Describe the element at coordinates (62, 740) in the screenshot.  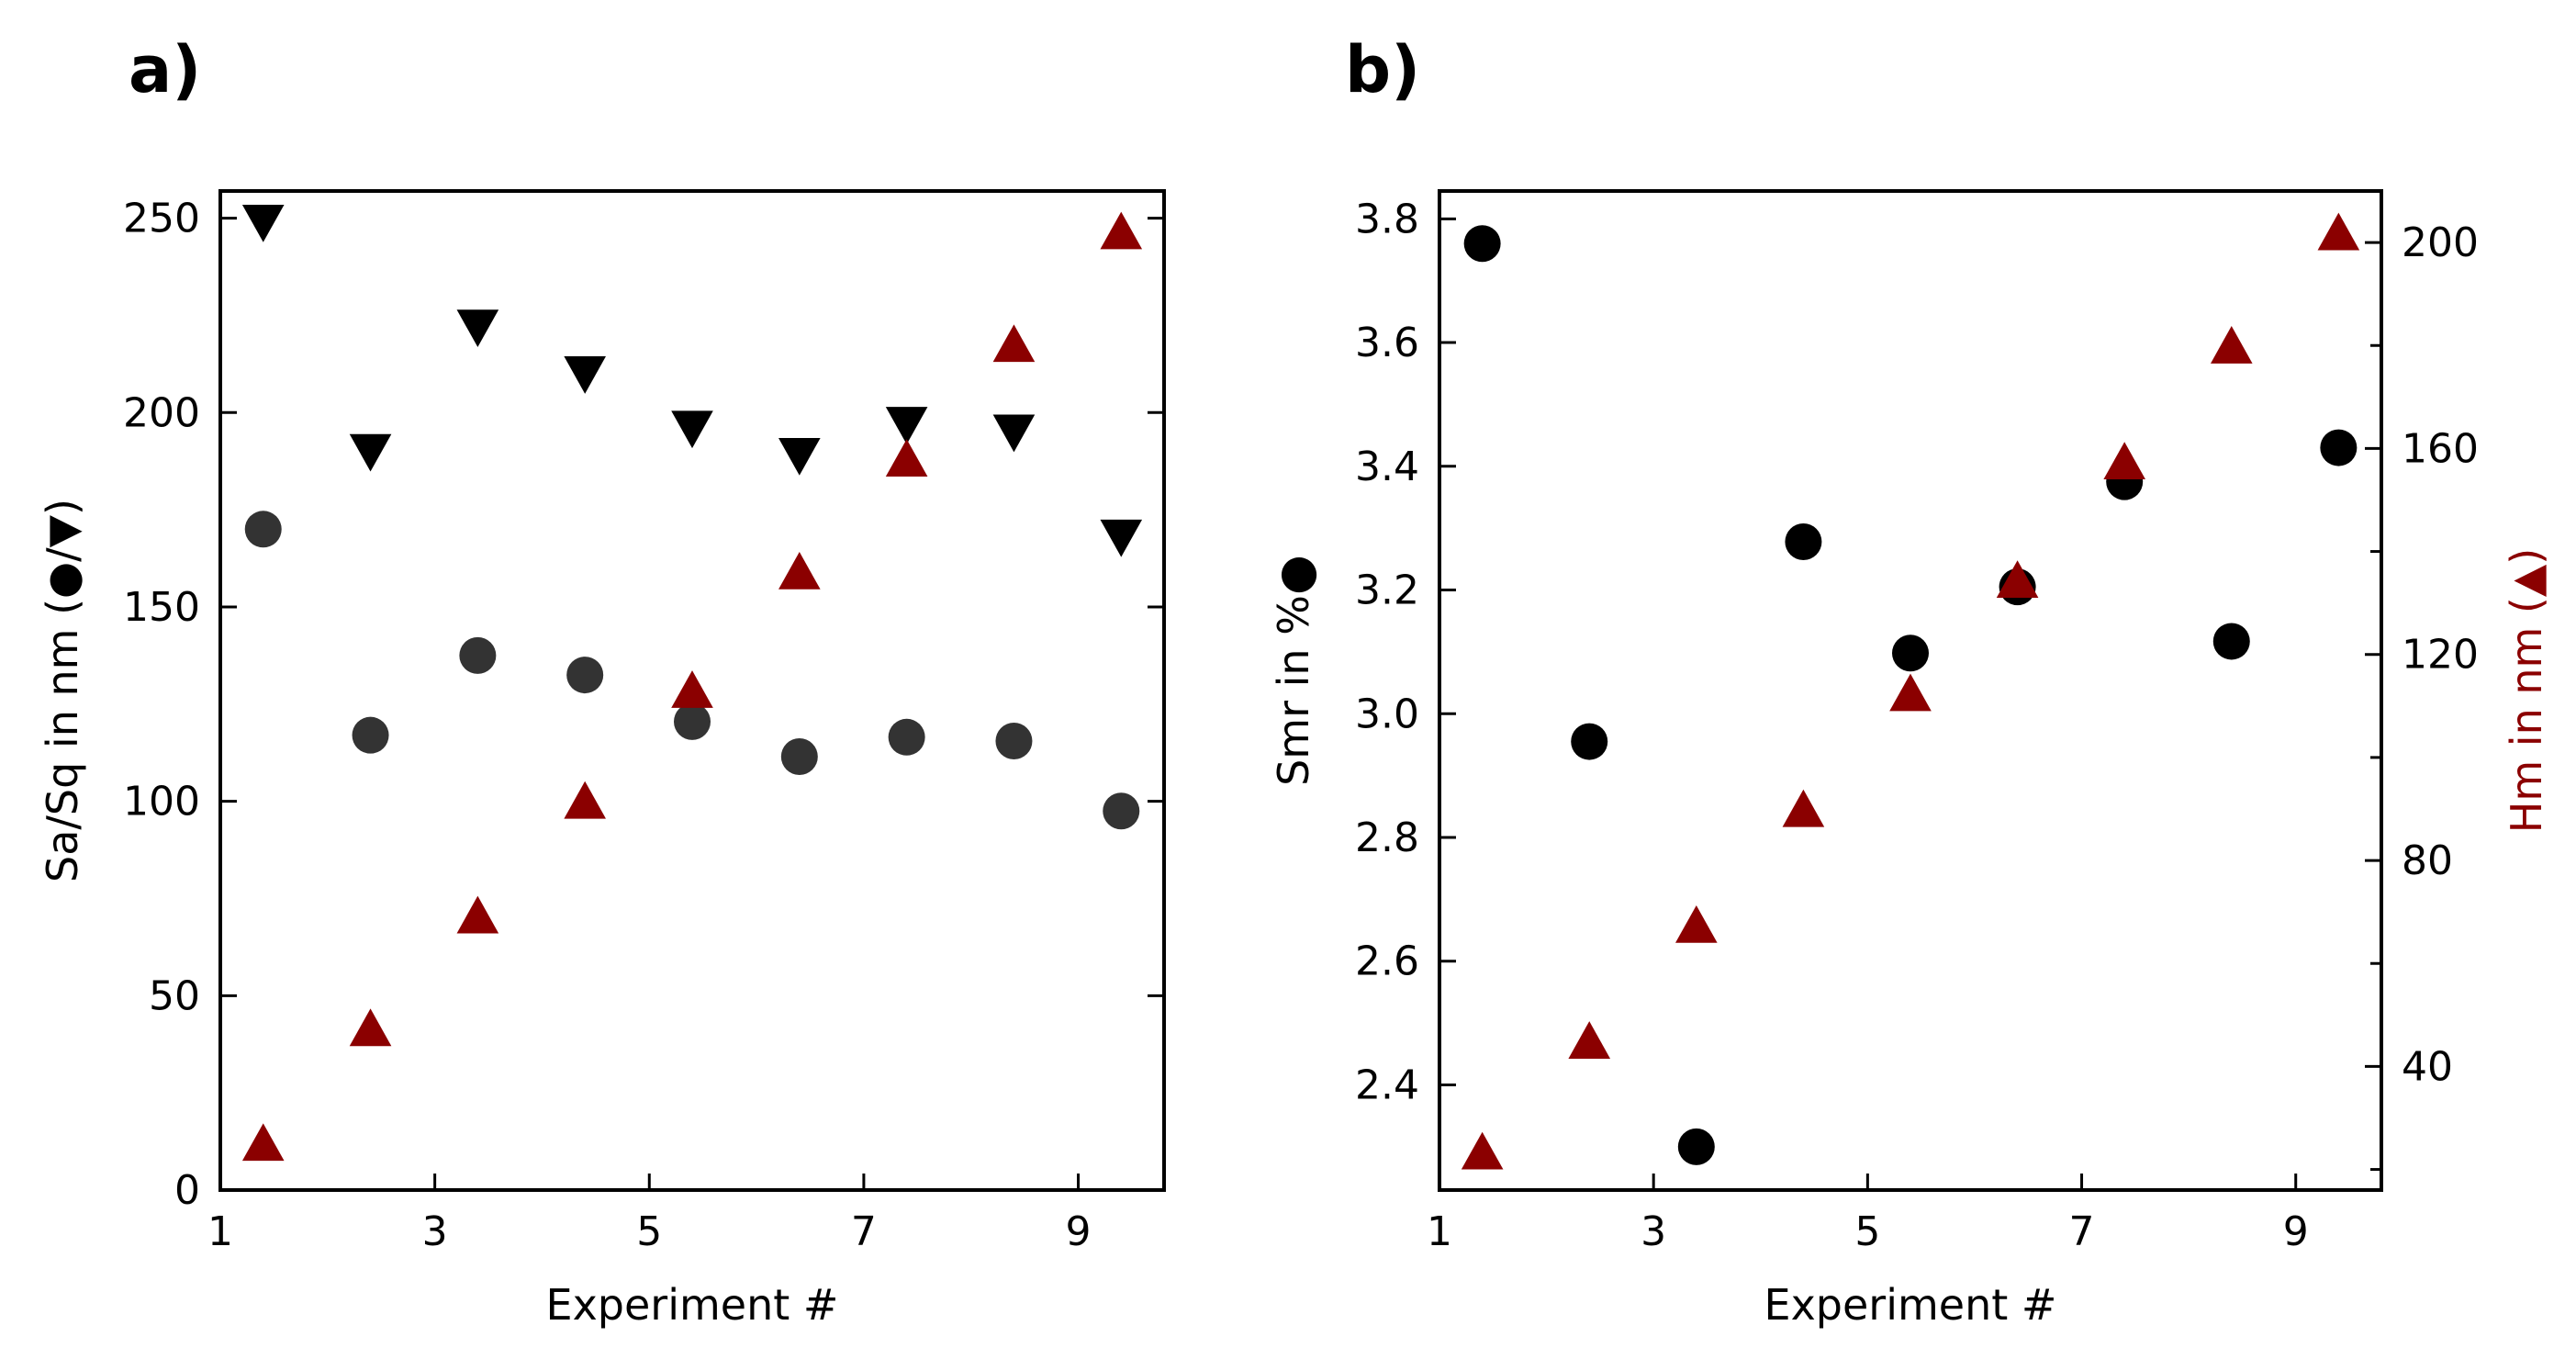
I see `panel-a-ylabel-main: Sa/Sq in nm (` at that location.